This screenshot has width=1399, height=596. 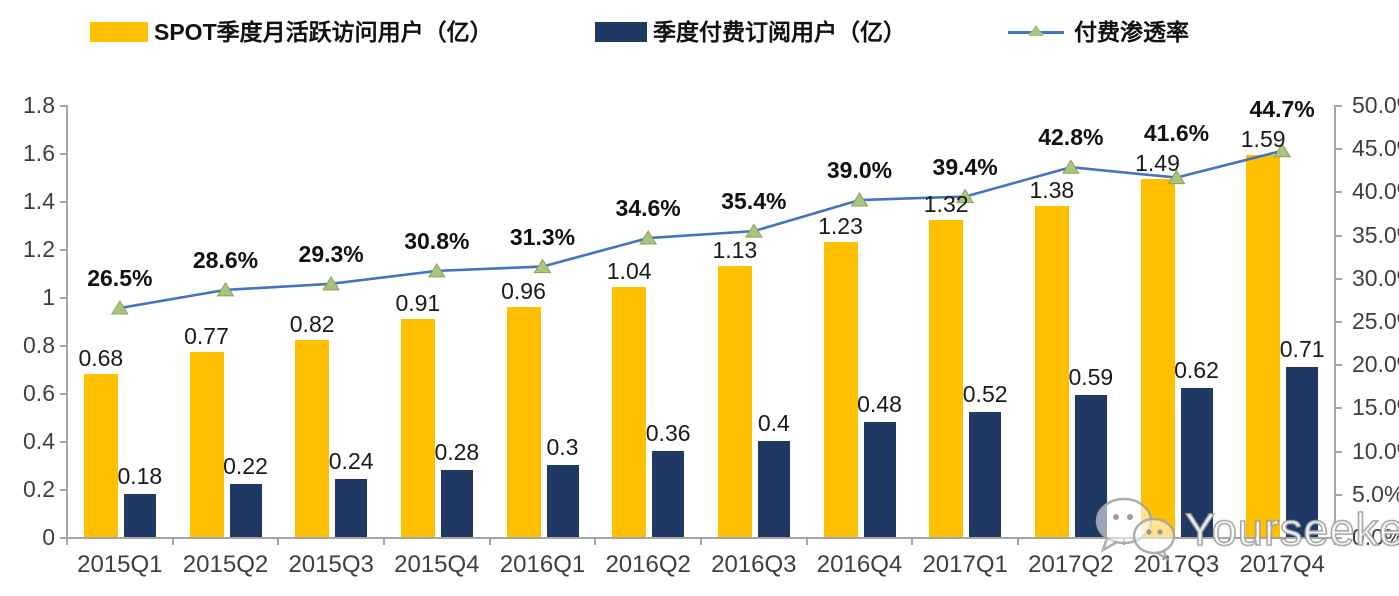 What do you see at coordinates (859, 564) in the screenshot?
I see `x-axis-category-label: 2016Q4` at bounding box center [859, 564].